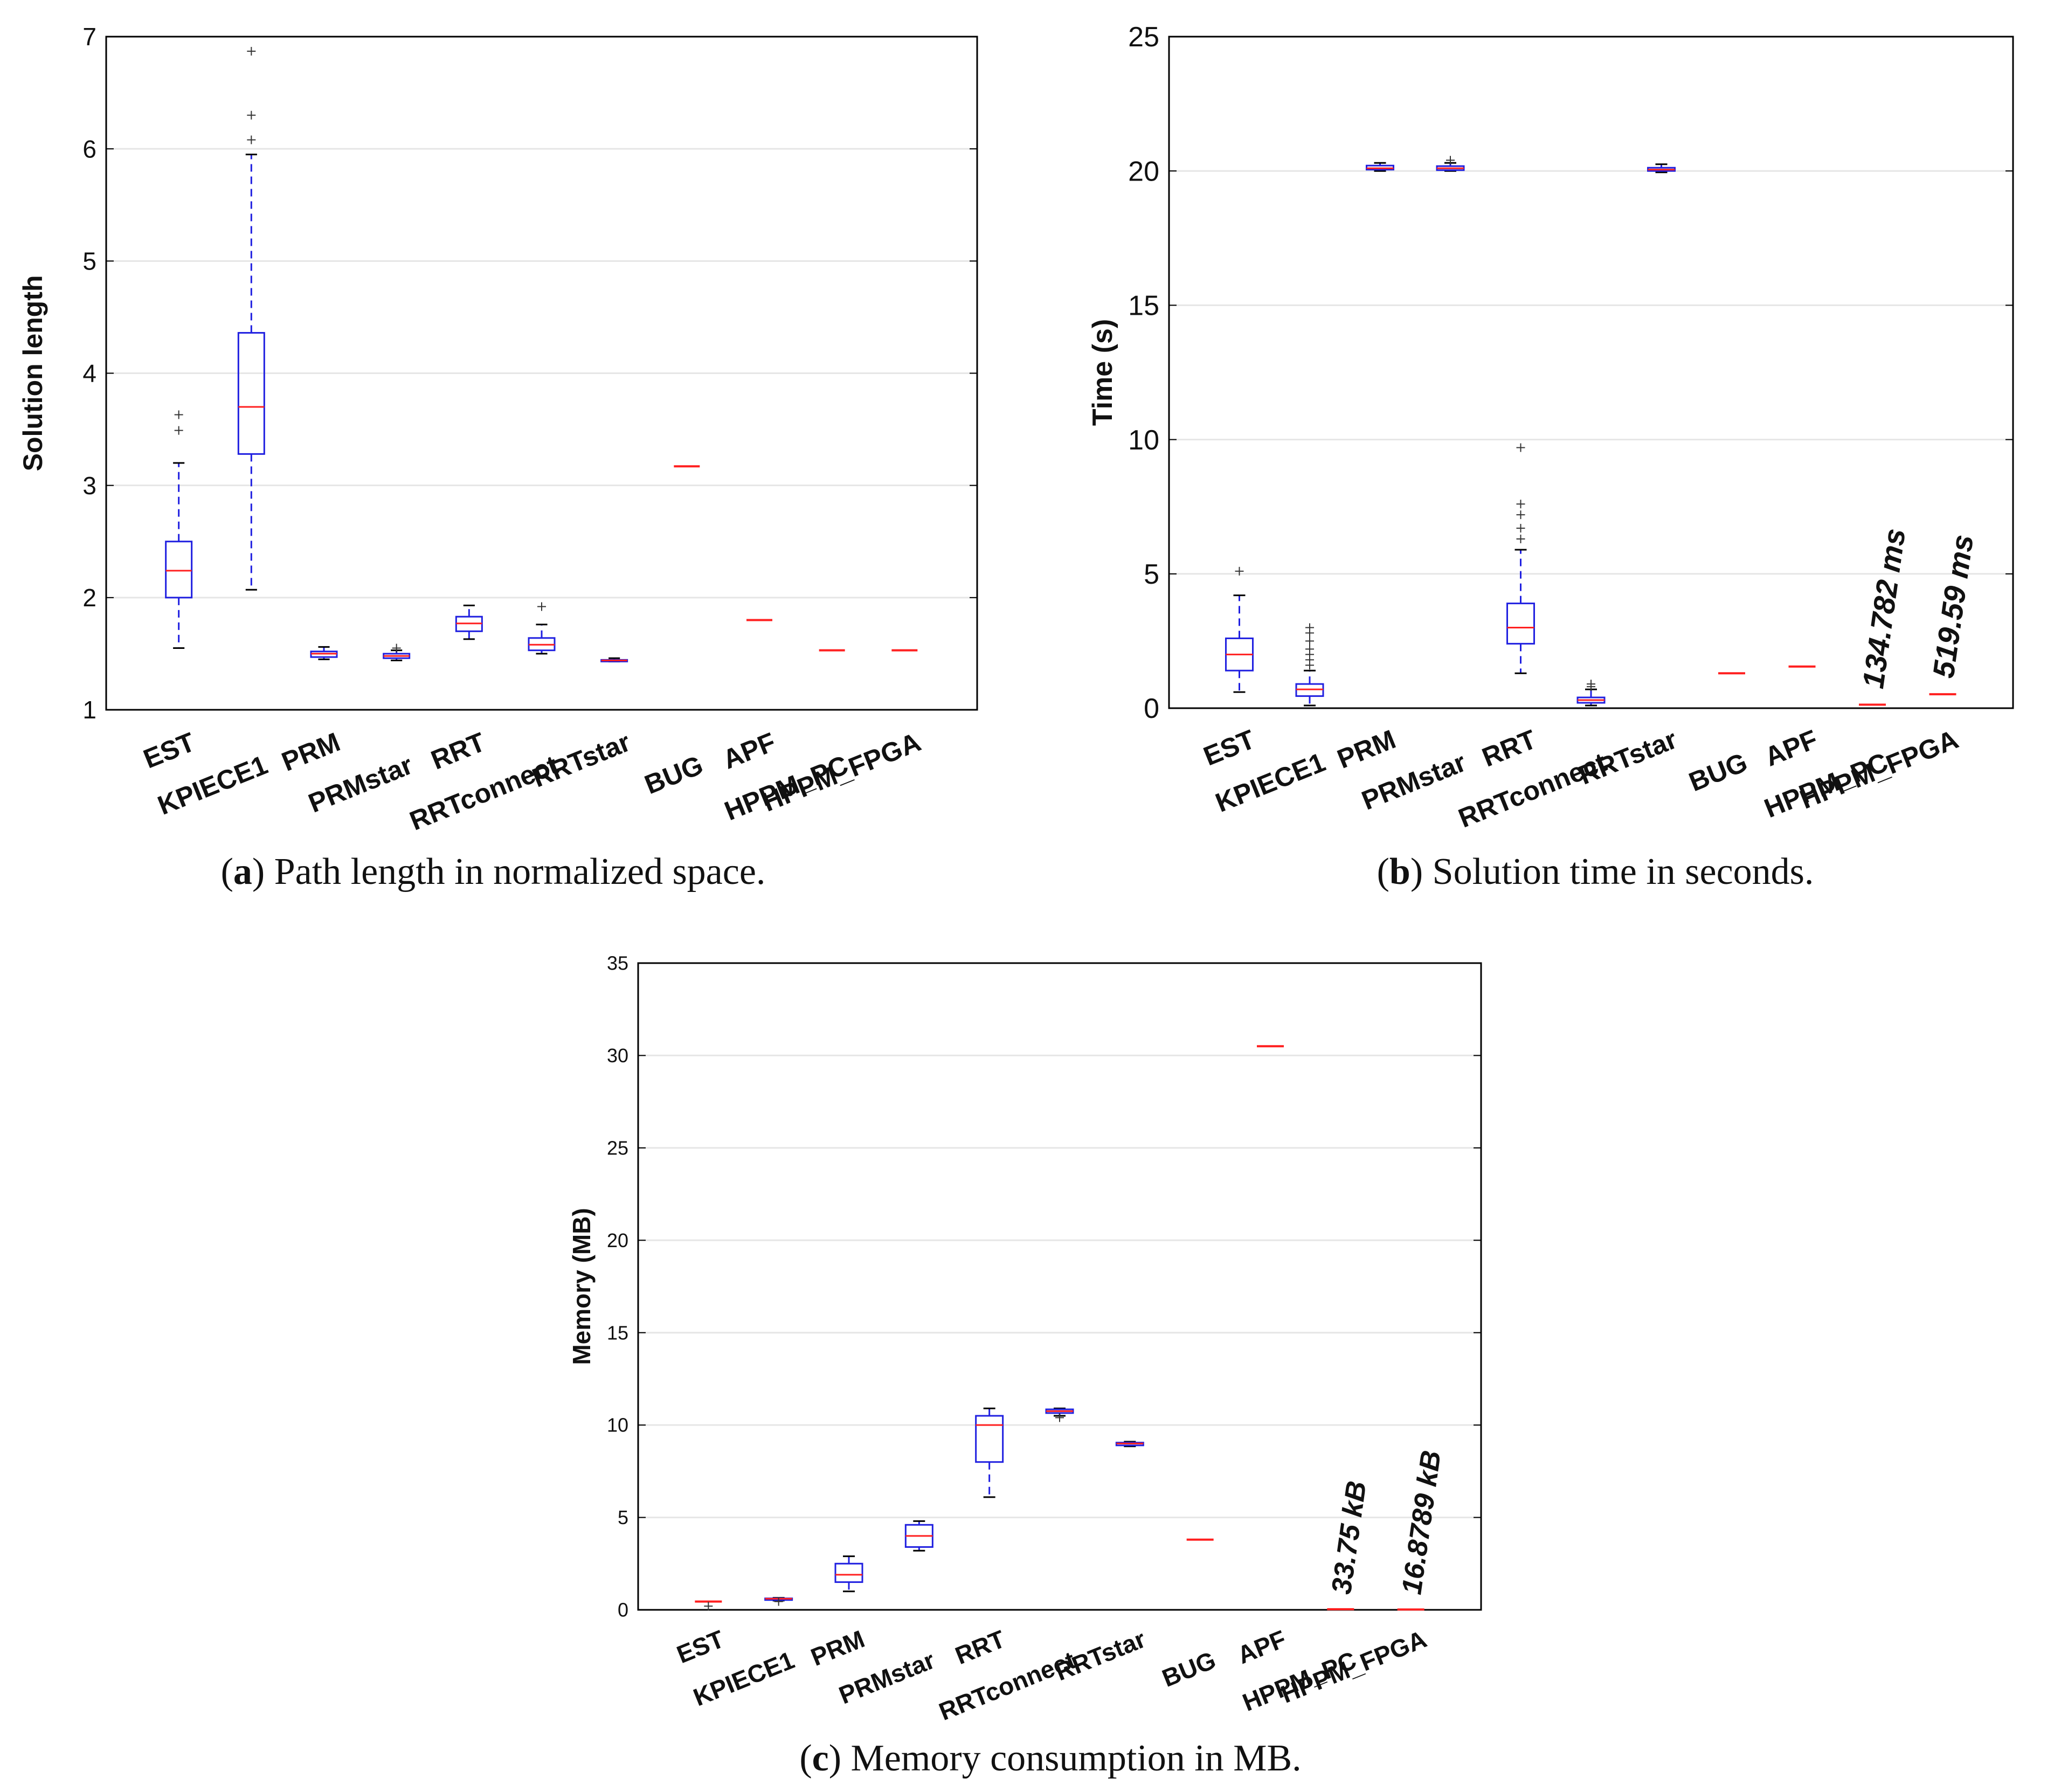 The height and width of the screenshot is (1792, 2061). What do you see at coordinates (1102, 372) in the screenshot?
I see `y-axis-label: Time (s)` at bounding box center [1102, 372].